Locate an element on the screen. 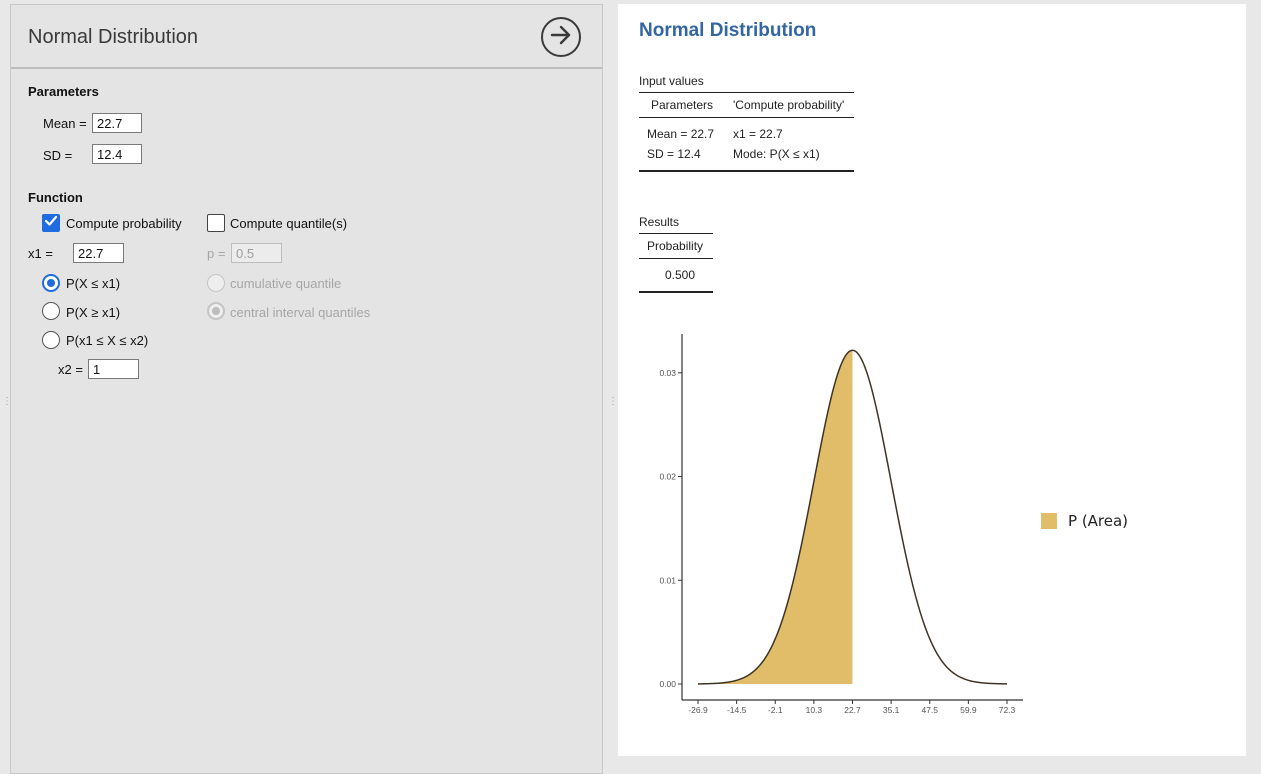 This screenshot has height=774, width=1261. x-tick-label: 47.5 is located at coordinates (929, 710).